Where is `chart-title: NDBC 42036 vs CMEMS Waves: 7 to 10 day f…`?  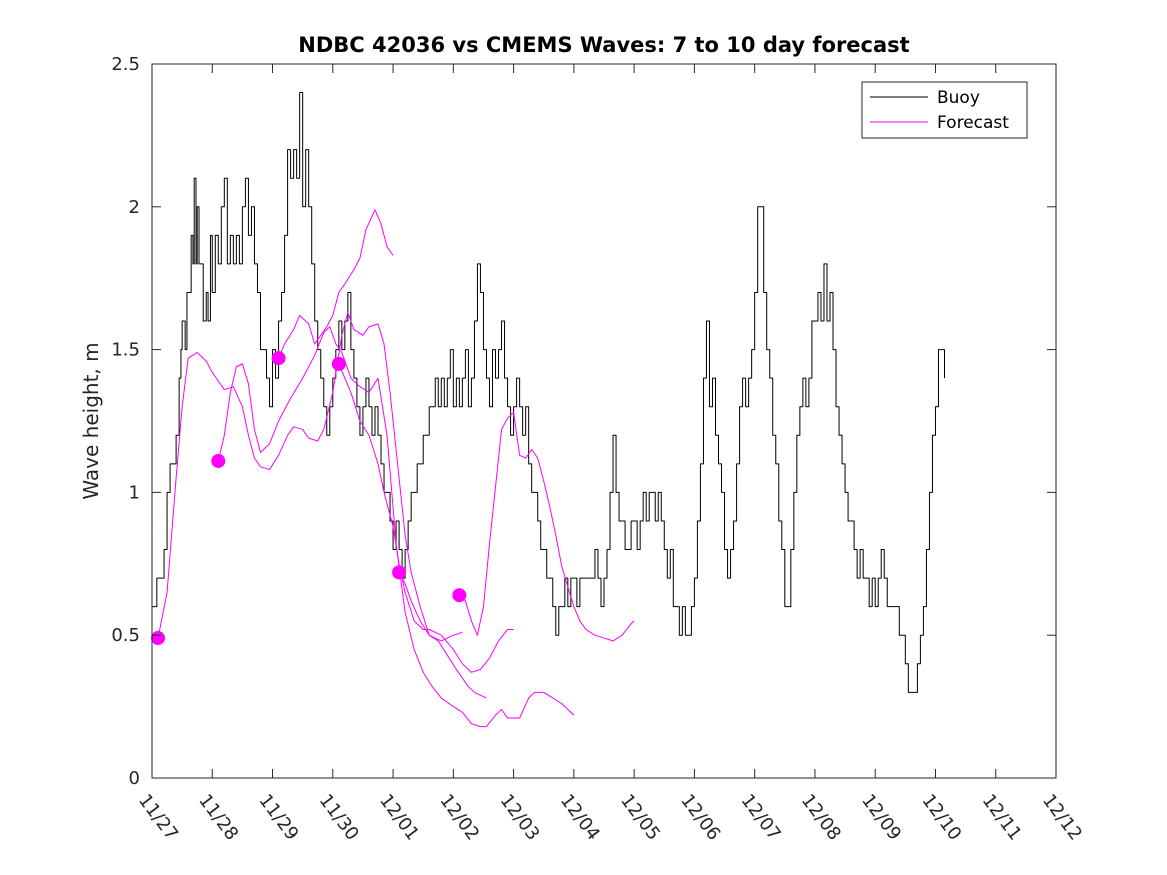
chart-title: NDBC 42036 vs CMEMS Waves: 7 to 10 day f… is located at coordinates (603, 45).